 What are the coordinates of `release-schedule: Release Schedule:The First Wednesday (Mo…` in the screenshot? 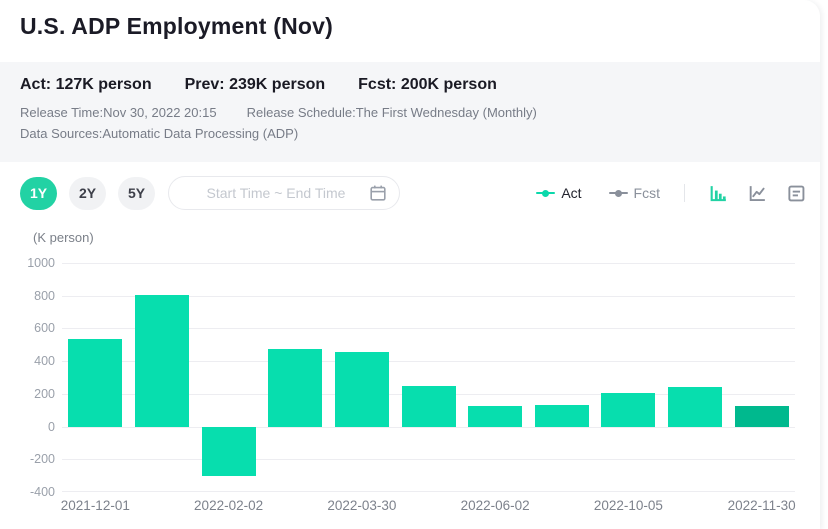 It's located at (391, 112).